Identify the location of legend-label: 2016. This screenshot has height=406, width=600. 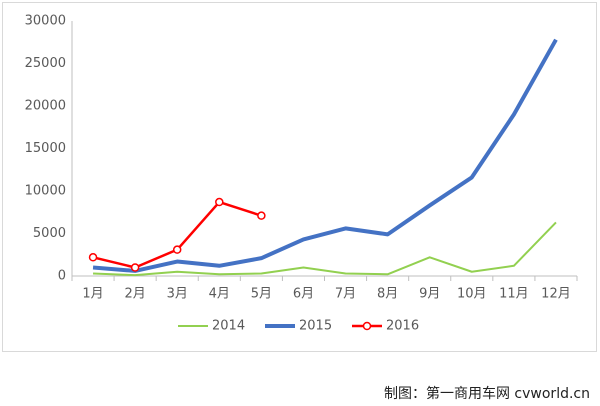
(402, 326).